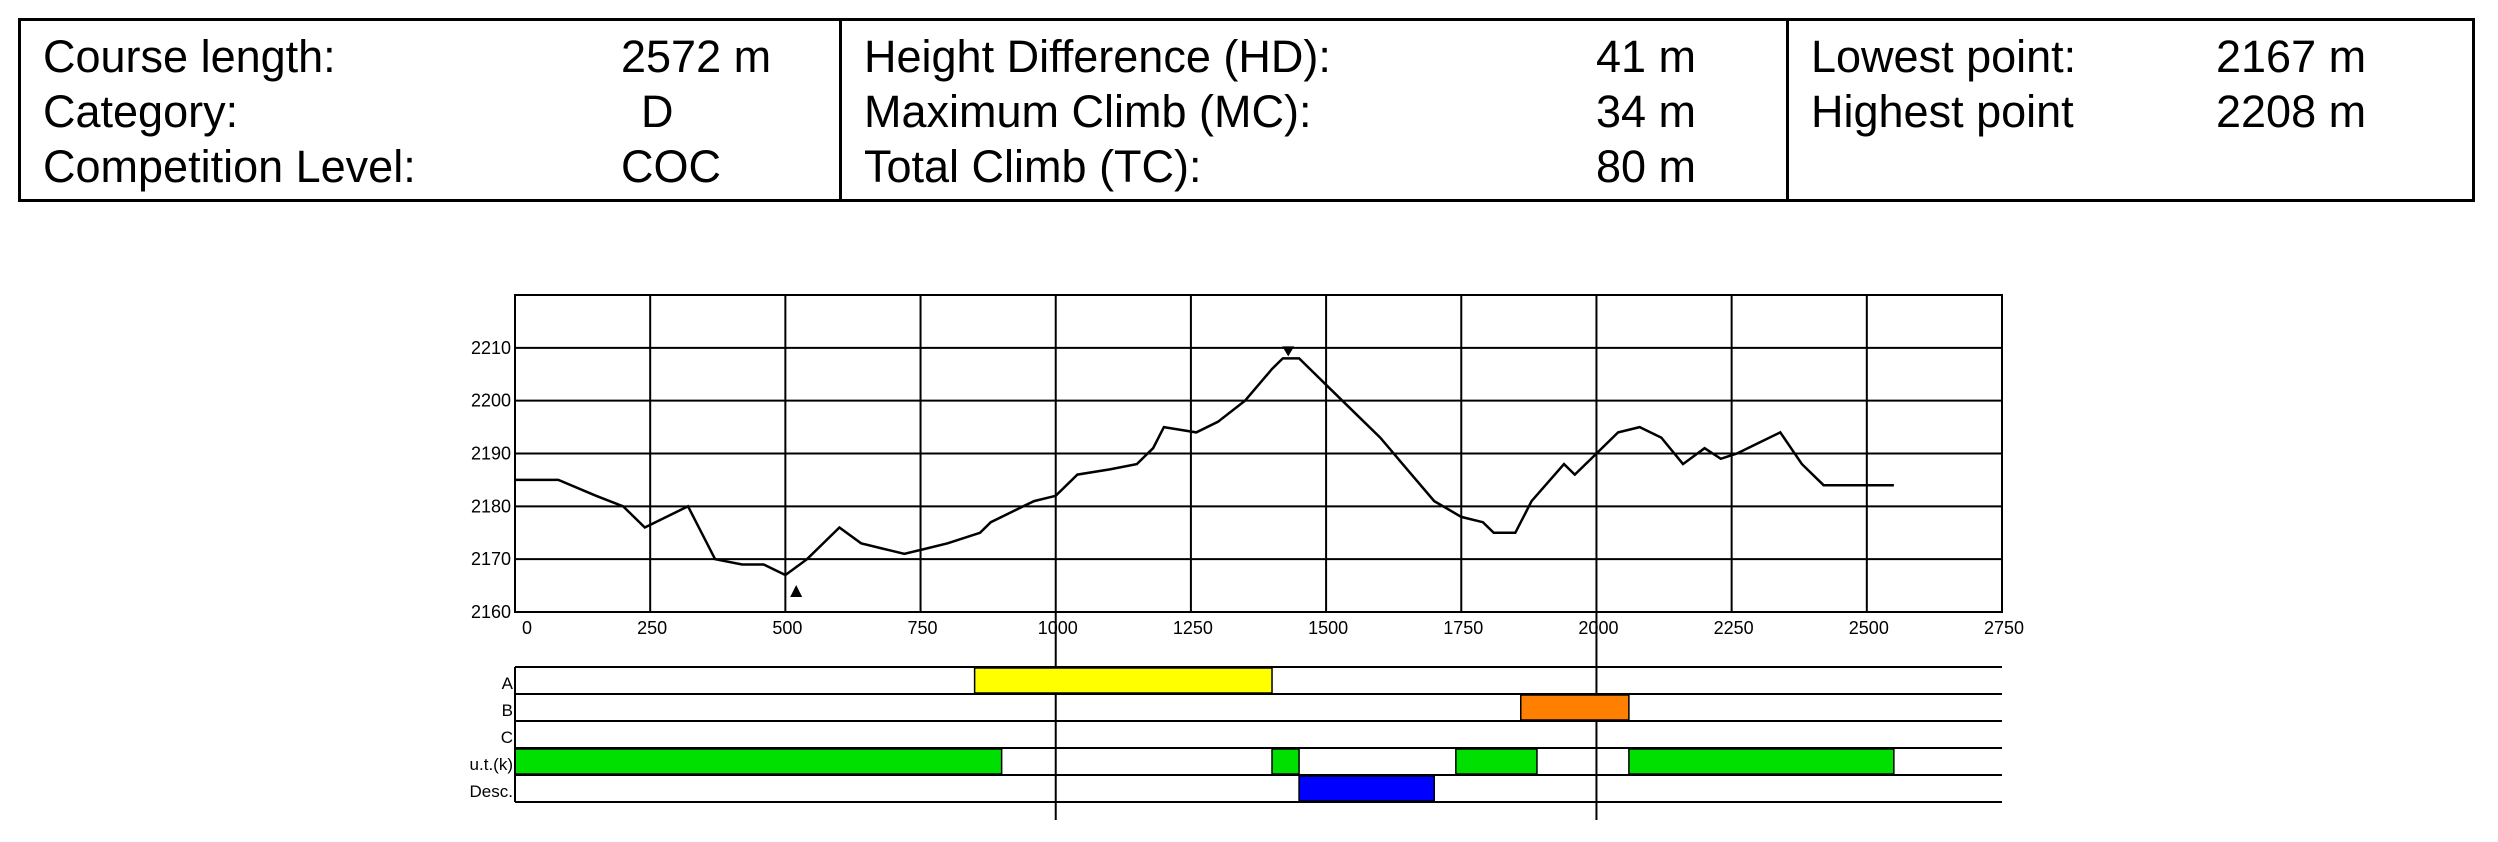 Image resolution: width=2498 pixels, height=842 pixels. I want to click on segment-row-label: A, so click(508, 683).